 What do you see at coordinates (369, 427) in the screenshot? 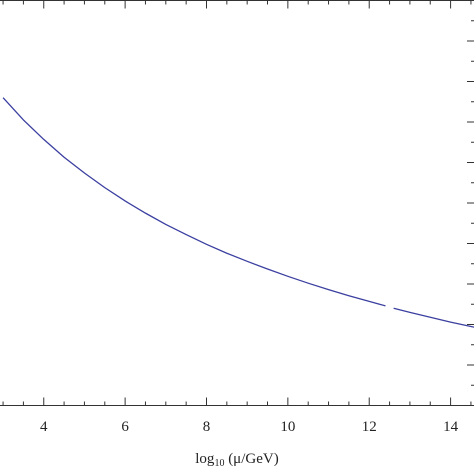
I see `x-tick-label: 12` at bounding box center [369, 427].